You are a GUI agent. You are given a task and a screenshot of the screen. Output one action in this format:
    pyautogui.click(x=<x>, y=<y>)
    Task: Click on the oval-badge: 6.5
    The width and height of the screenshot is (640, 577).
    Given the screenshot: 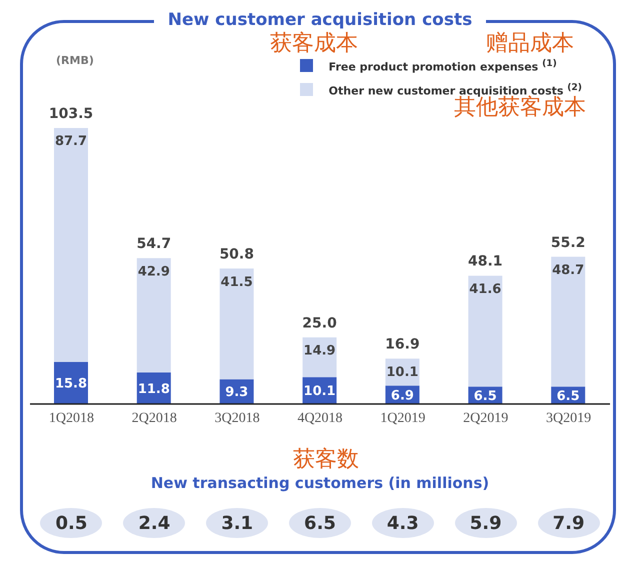 What is the action you would take?
    pyautogui.click(x=320, y=523)
    